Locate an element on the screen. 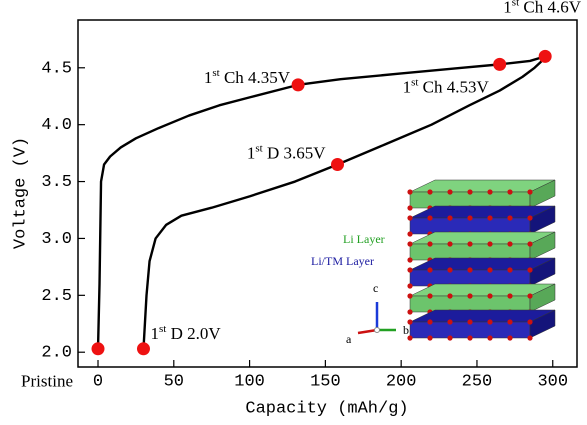 The image size is (587, 425). point-label: 1st D 2.0V is located at coordinates (185, 332).